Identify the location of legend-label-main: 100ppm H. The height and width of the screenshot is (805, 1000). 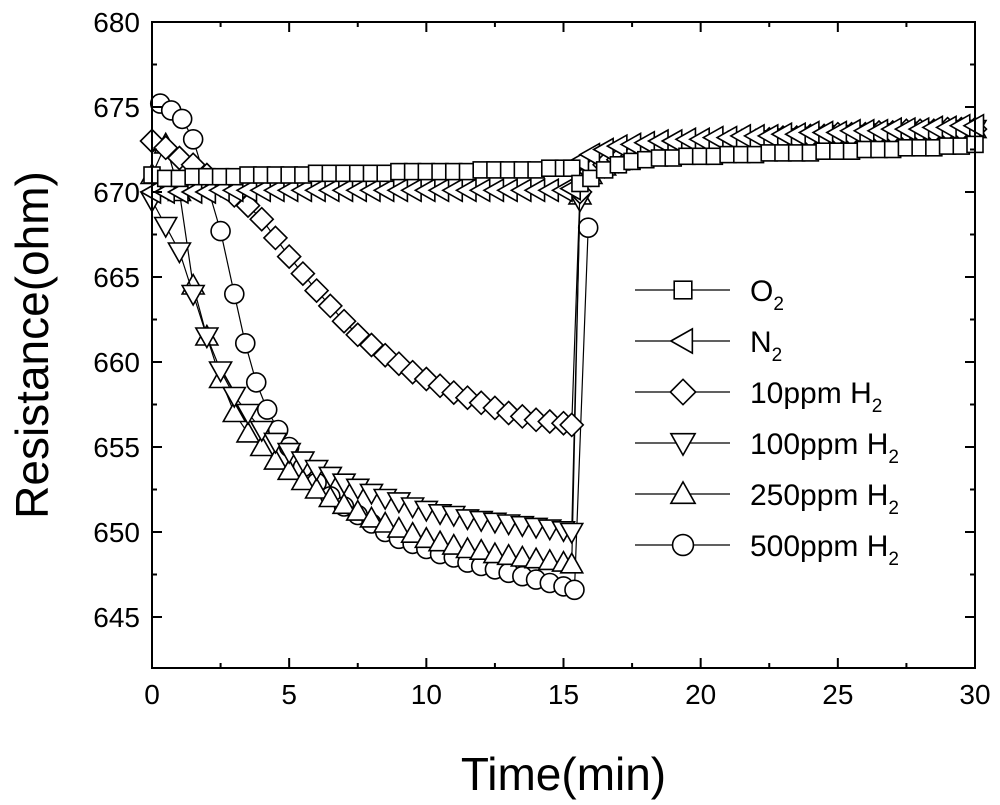
(819, 444).